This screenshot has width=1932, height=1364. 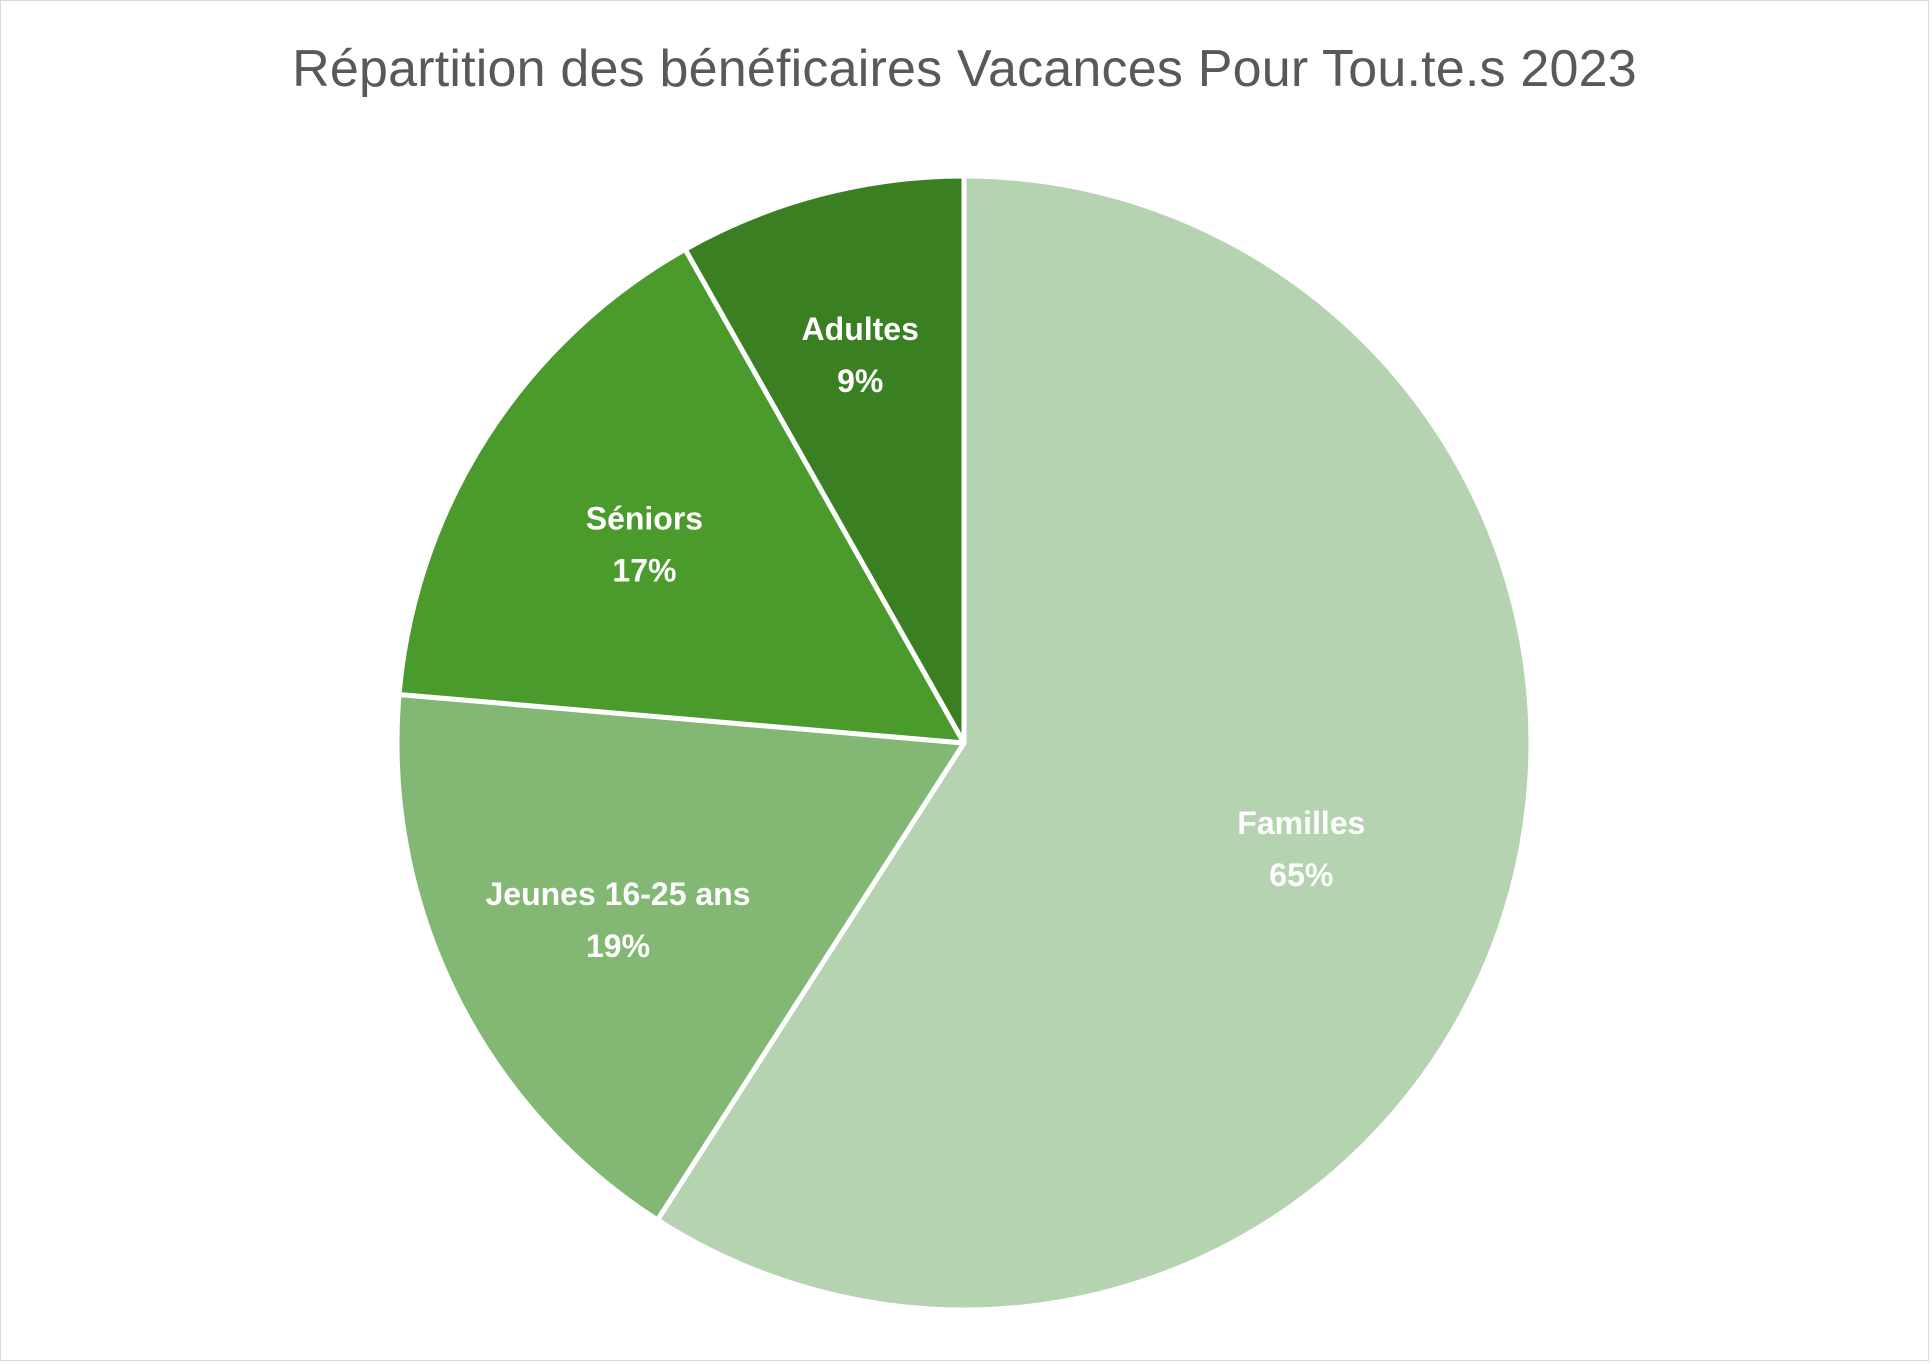 What do you see at coordinates (1301, 823) in the screenshot?
I see `slice-category-label: Familles` at bounding box center [1301, 823].